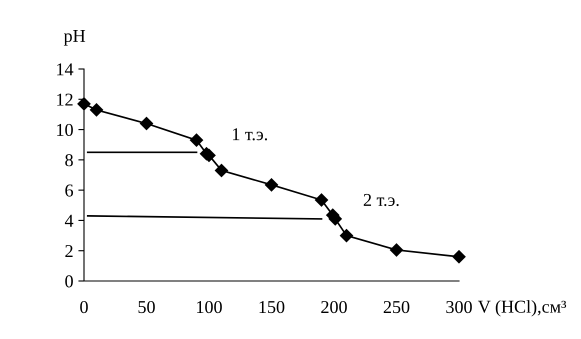  What do you see at coordinates (522, 308) in the screenshot?
I see `x-axis-title: V (HCl),см³` at bounding box center [522, 308].